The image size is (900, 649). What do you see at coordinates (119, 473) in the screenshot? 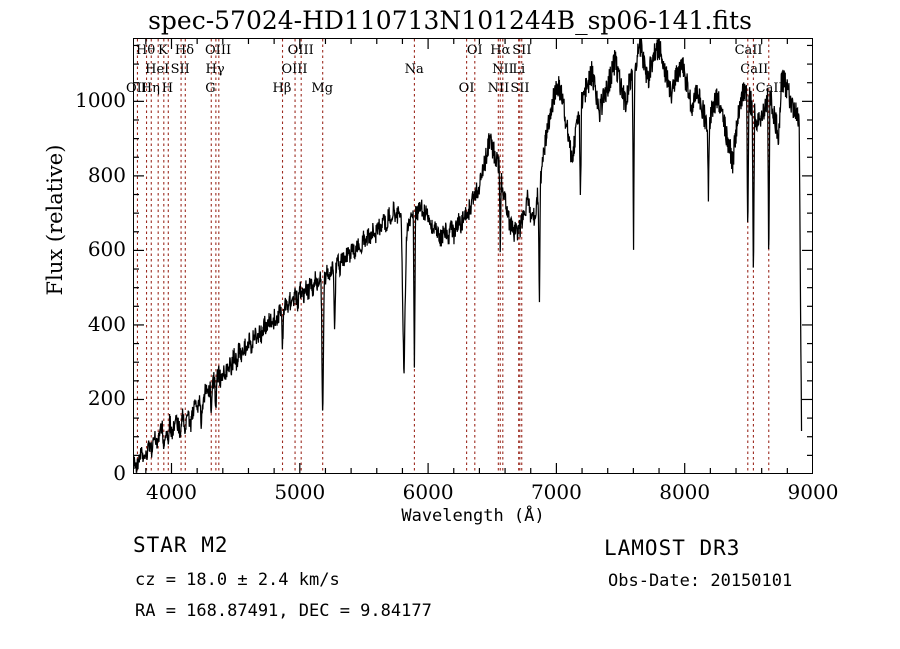
I see `y-tick-label-0: 0` at bounding box center [119, 473].